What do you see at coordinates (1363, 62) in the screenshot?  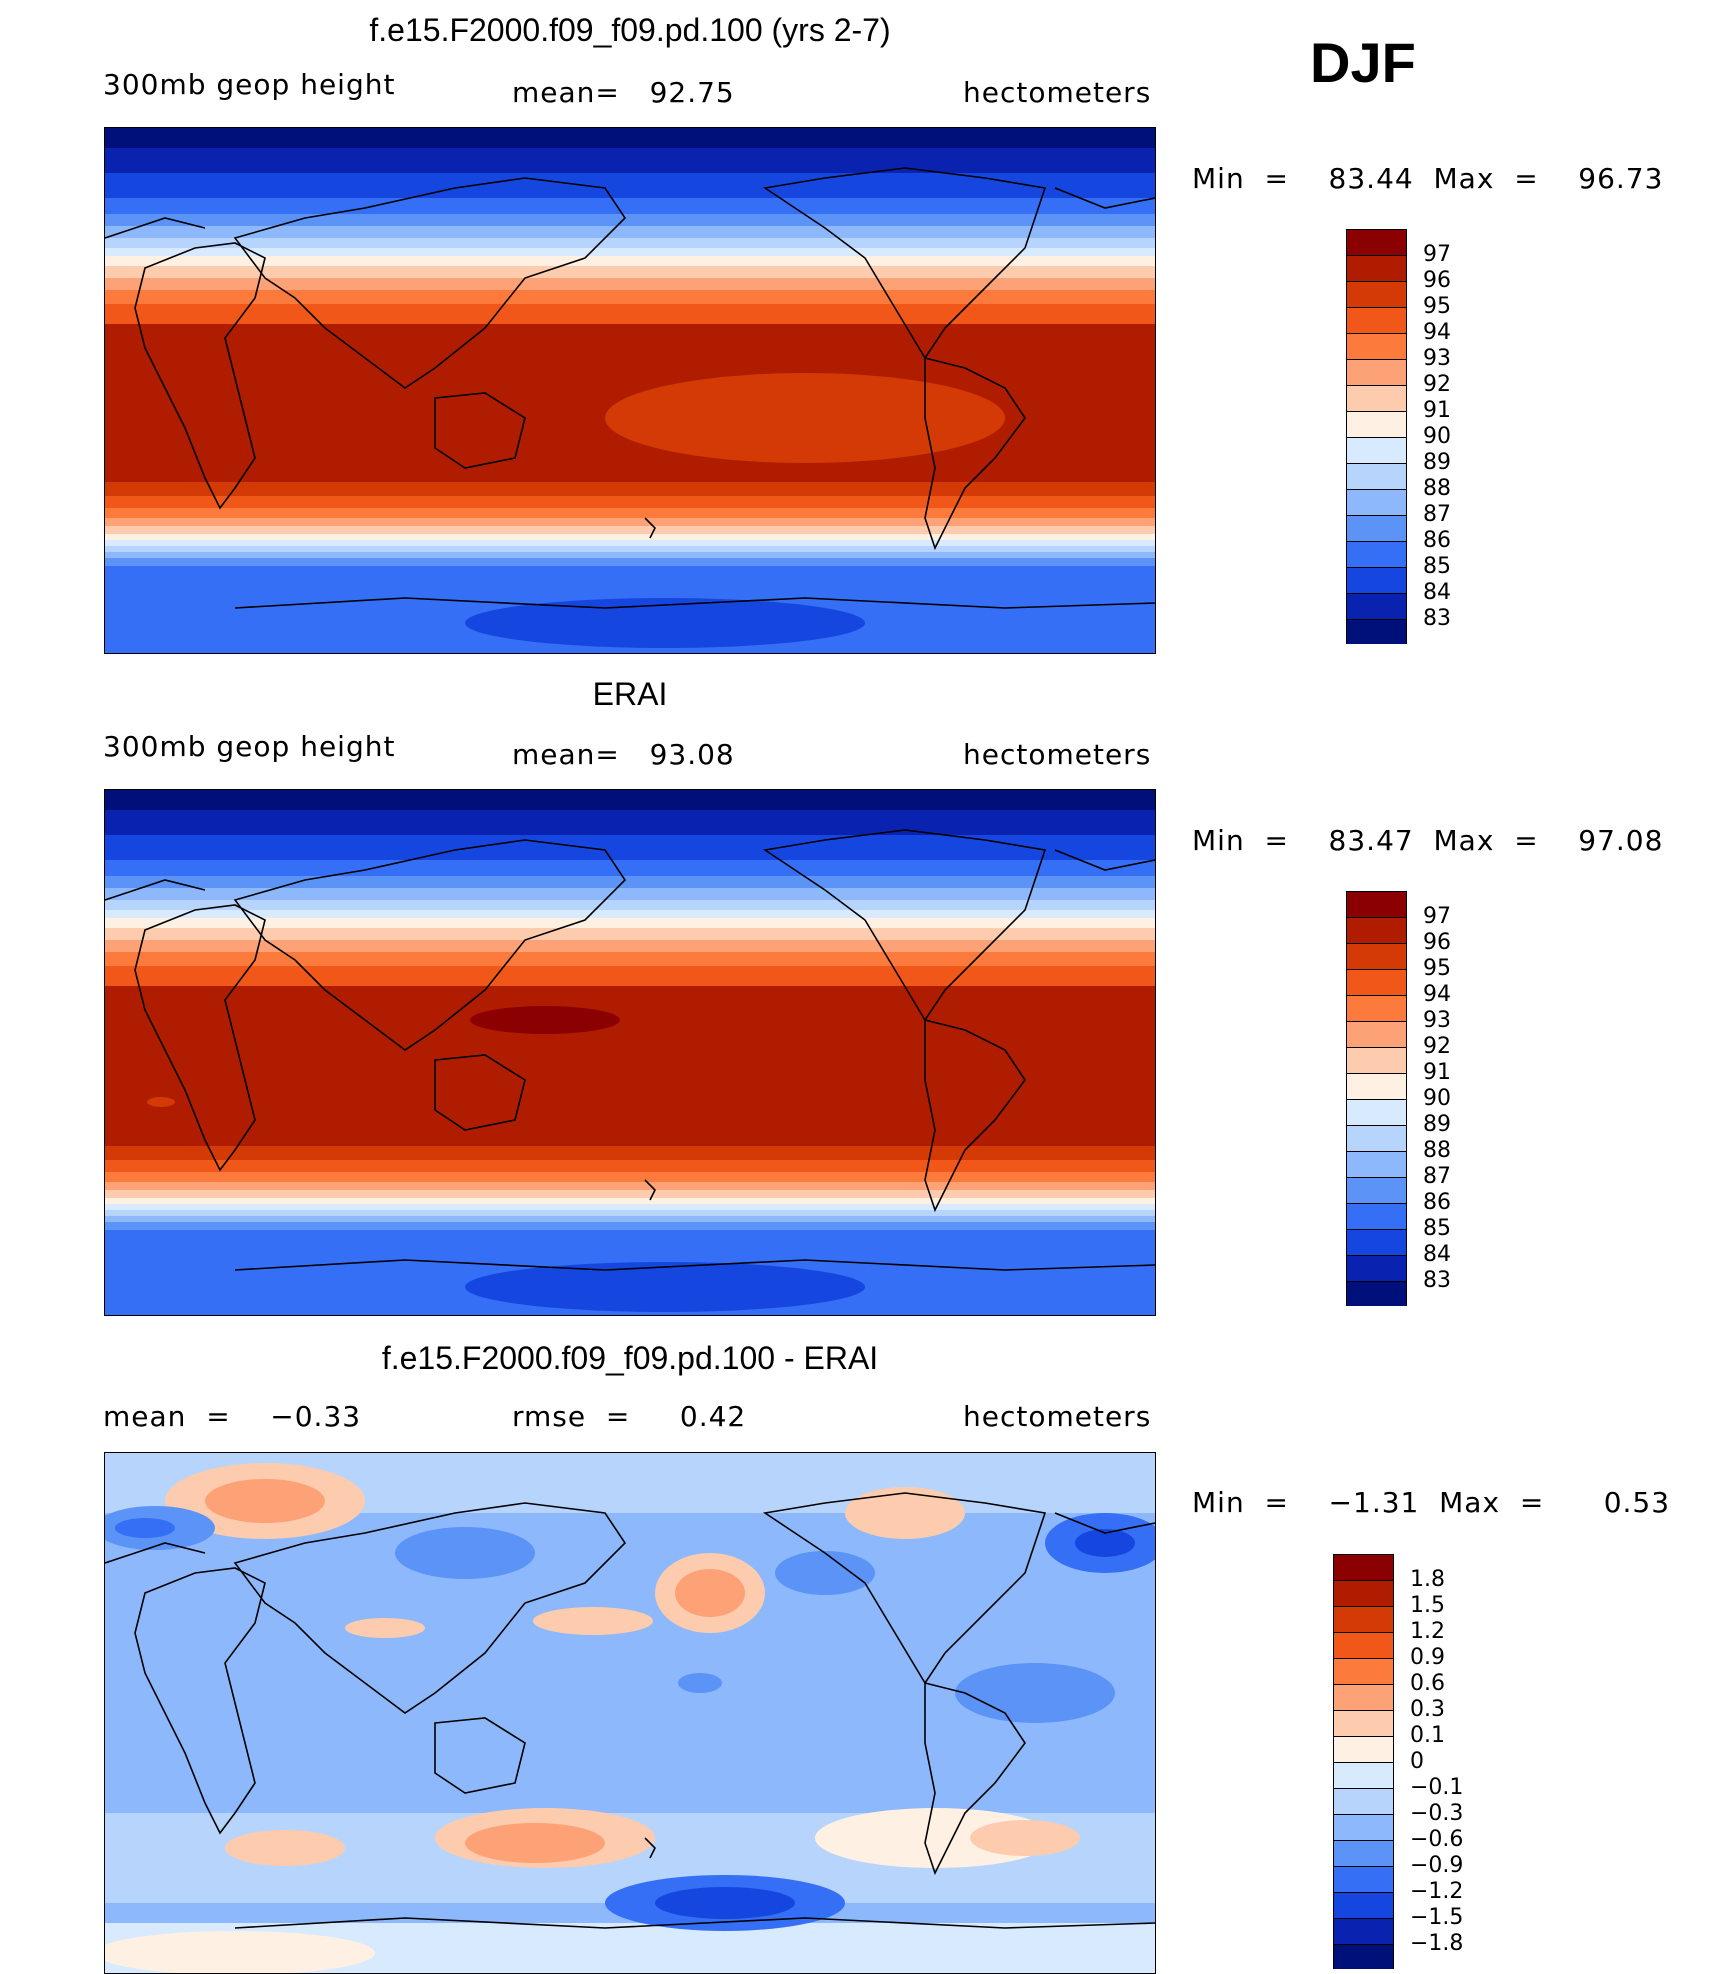 I see `season-label: DJF` at bounding box center [1363, 62].